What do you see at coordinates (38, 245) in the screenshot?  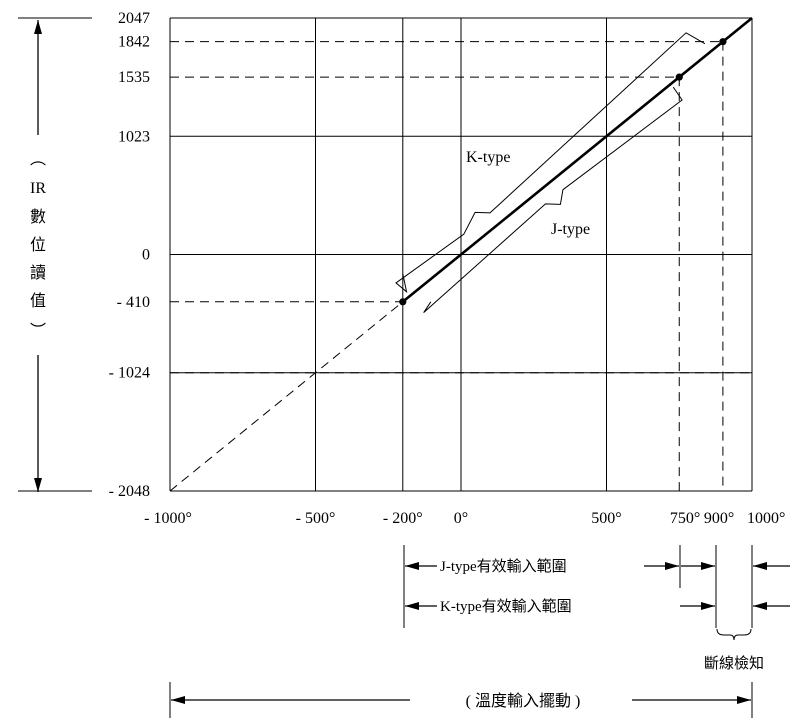 I see `y-axis-label-3: 位` at bounding box center [38, 245].